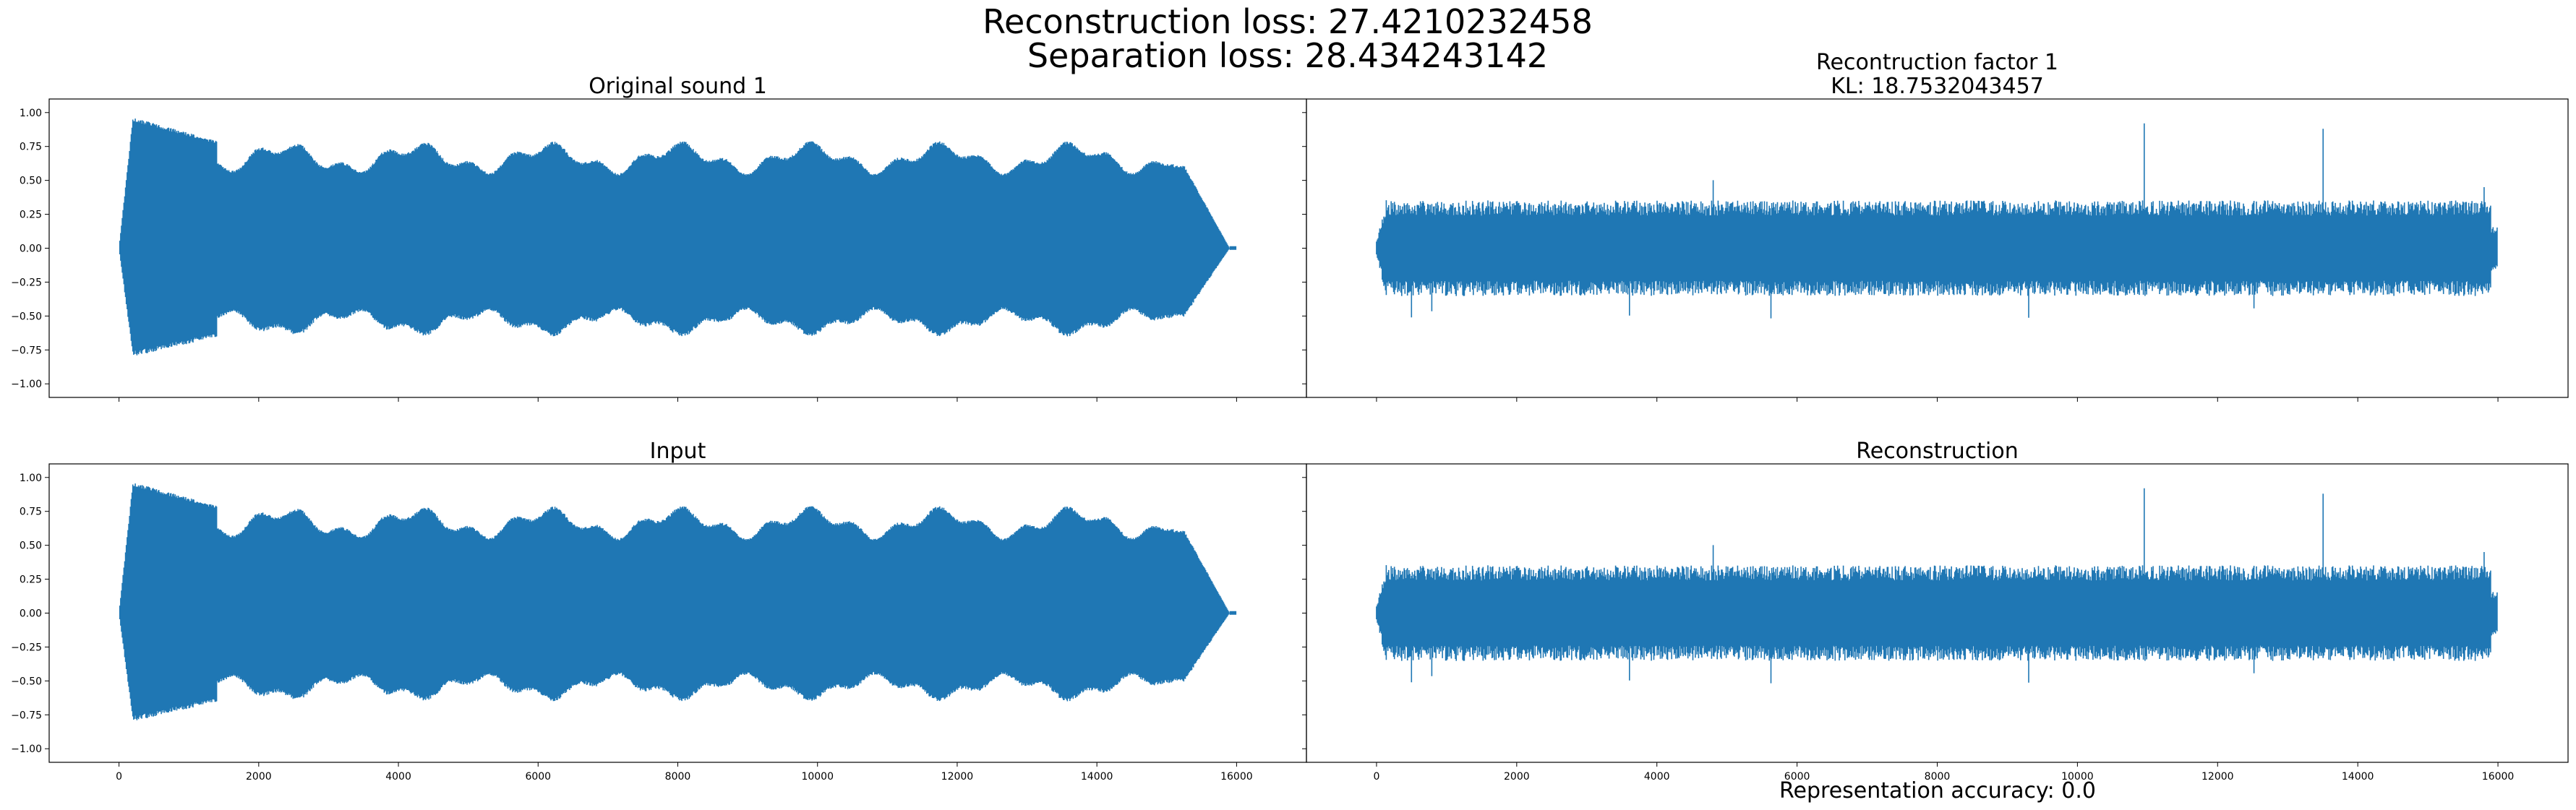  Describe the element at coordinates (1236, 777) in the screenshot. I see `subplot-3-xtick-label: 16000` at that location.